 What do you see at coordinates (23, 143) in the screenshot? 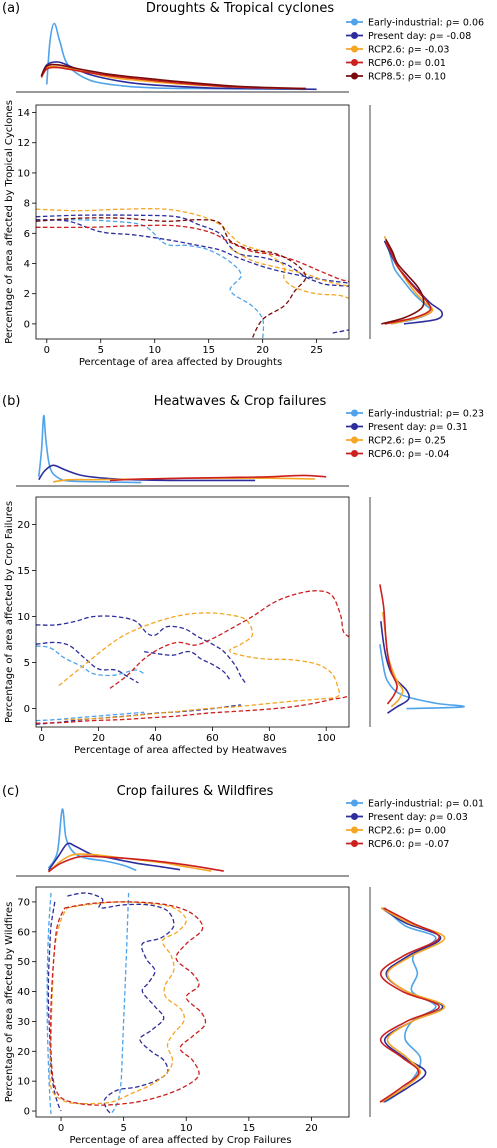
I see `y-tick-label: 12` at bounding box center [23, 143].